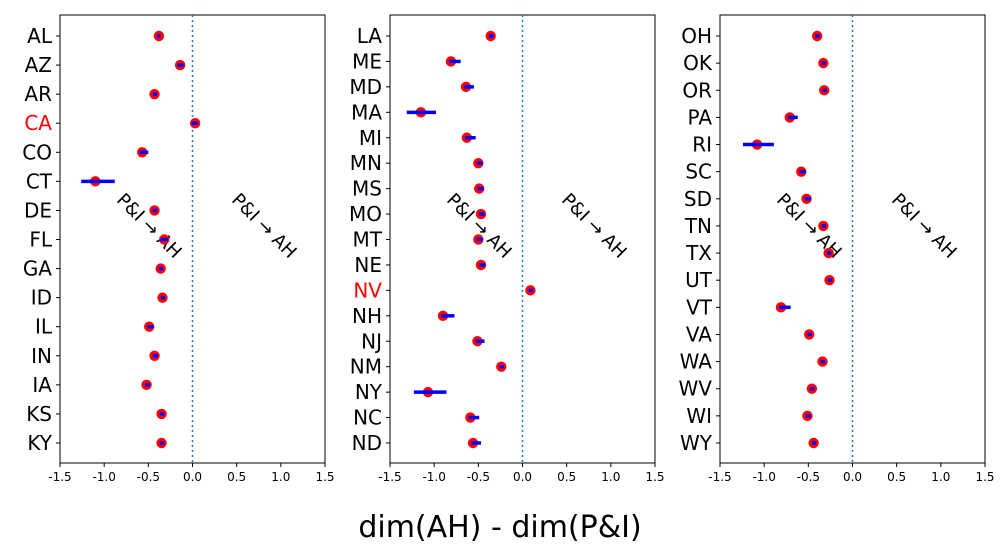  Describe the element at coordinates (44, 327) in the screenshot. I see `state-label-il: IL` at that location.